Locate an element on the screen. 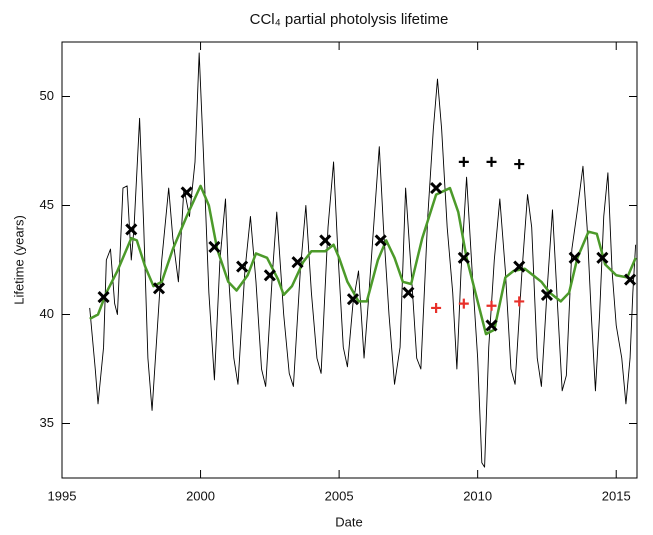  x-tick-label: 1995 is located at coordinates (62, 495).